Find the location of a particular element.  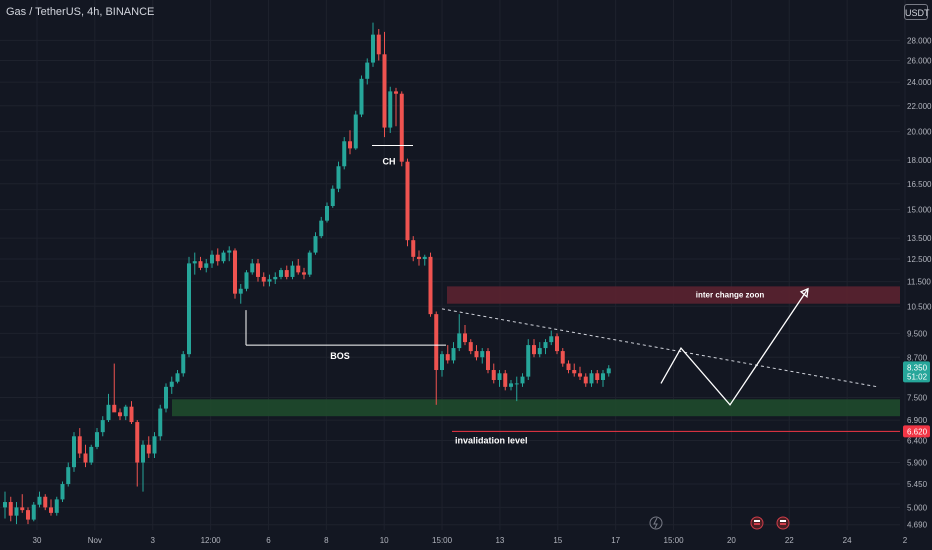

lightning-icon-ring is located at coordinates (656, 523).